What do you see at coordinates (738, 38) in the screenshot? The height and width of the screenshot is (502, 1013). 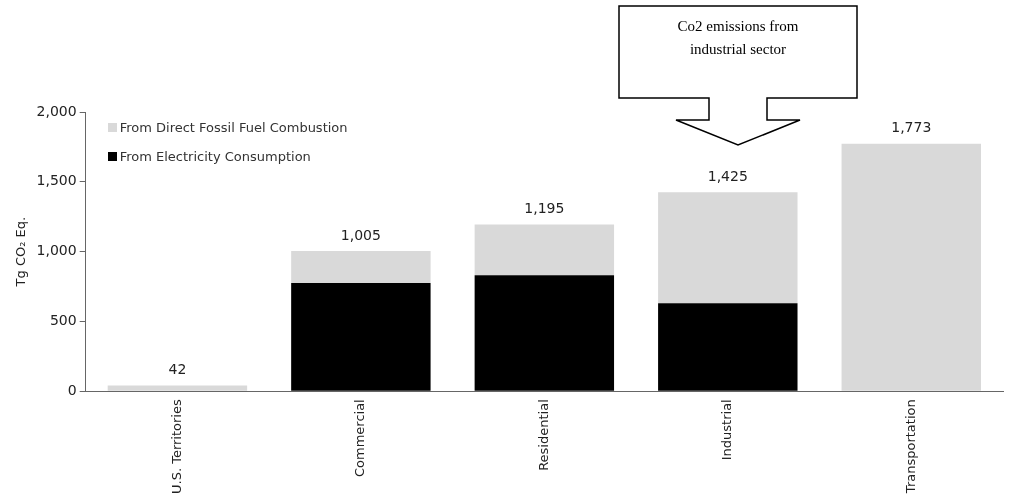 I see `text: Co2 emissions from industrial sector` at bounding box center [738, 38].